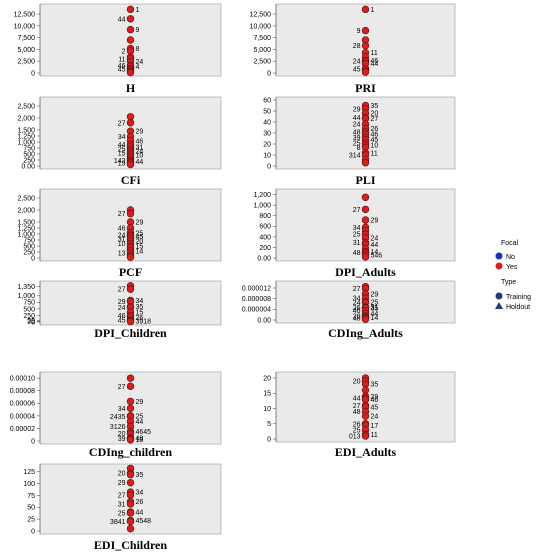 Image resolution: width=550 pixels, height=556 pixels. What do you see at coordinates (355, 436) in the screenshot?
I see `point-label: 013` at bounding box center [355, 436].